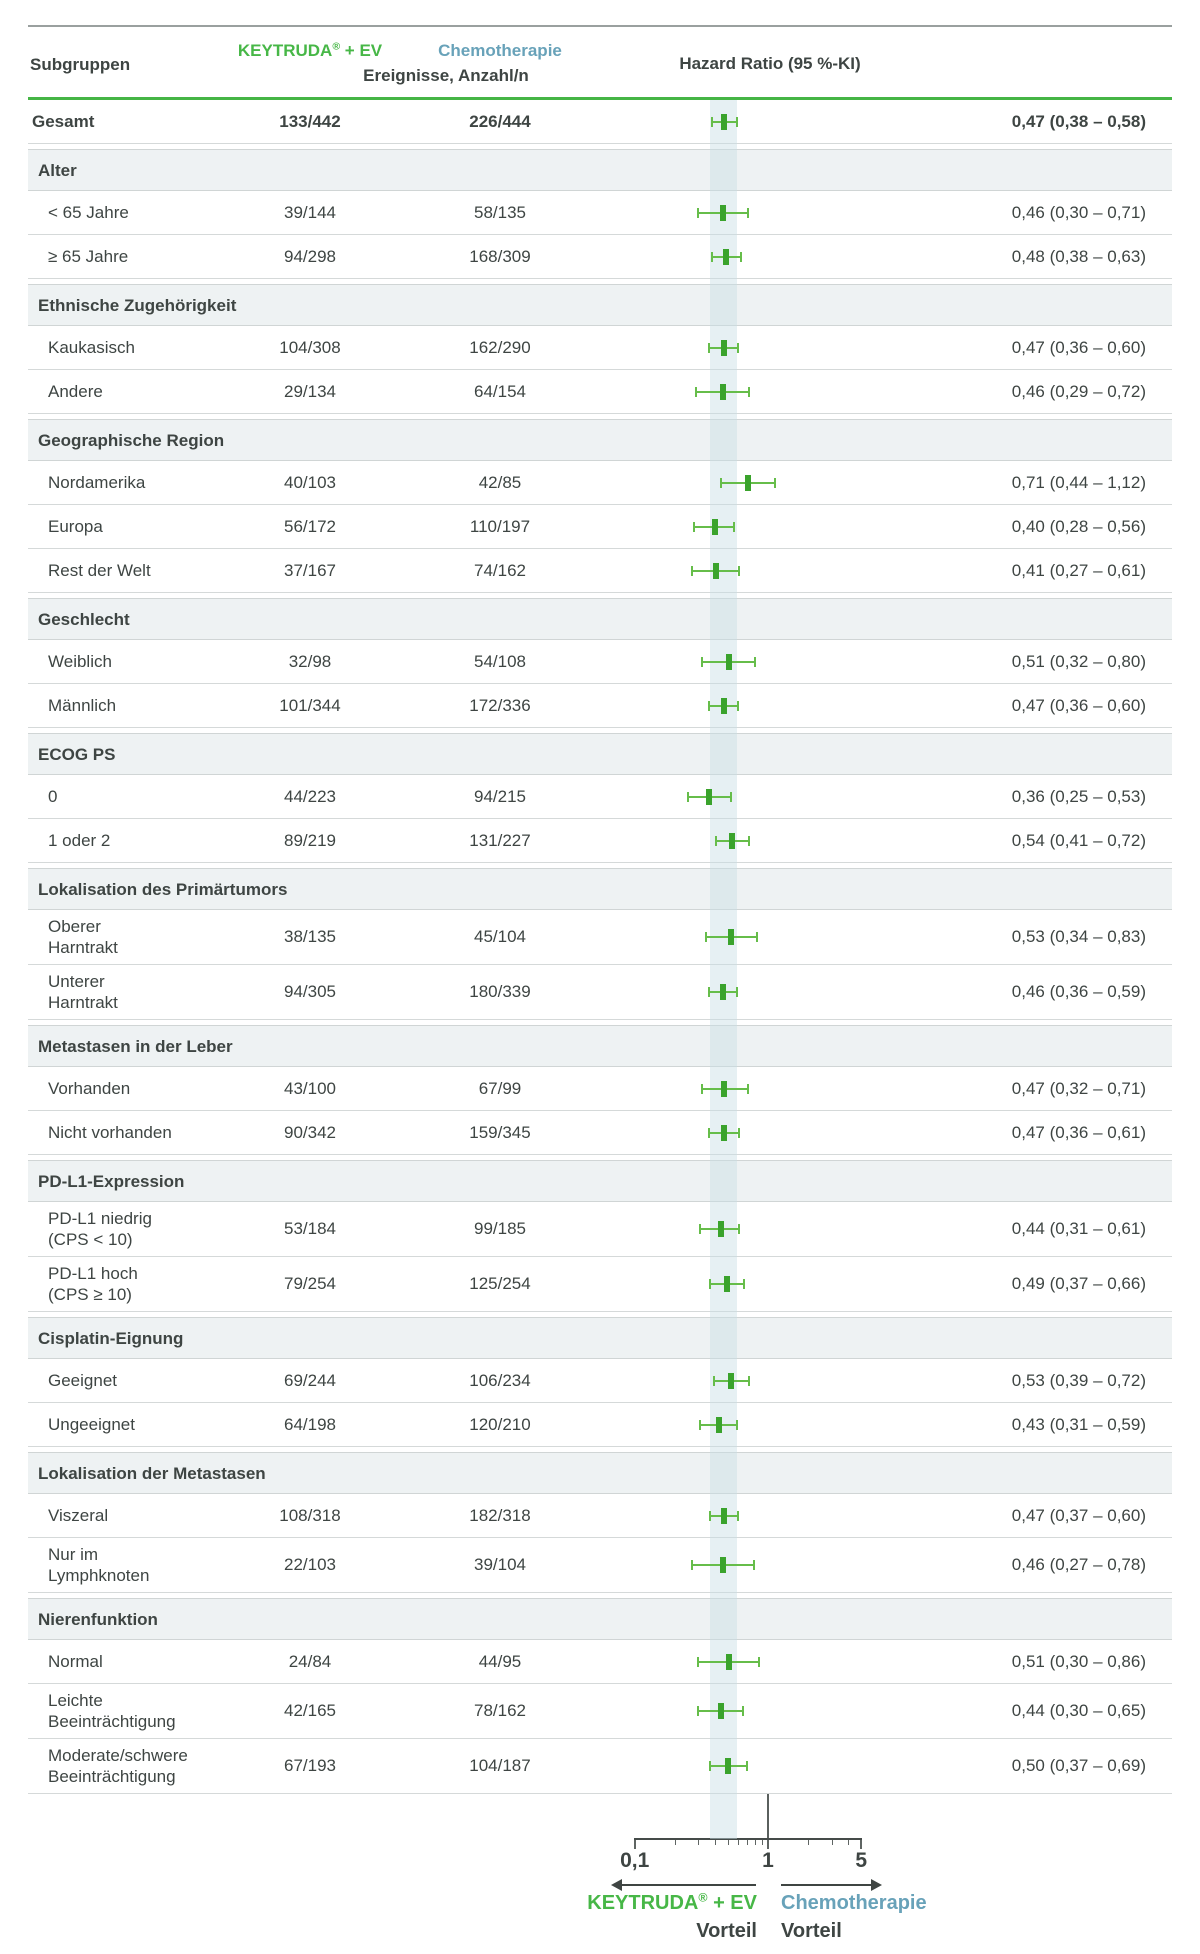 The image size is (1200, 1954). I want to click on table-row: Weiblich 32/98 54/108 0,51 (0,32 – 0,80), so click(600, 662).